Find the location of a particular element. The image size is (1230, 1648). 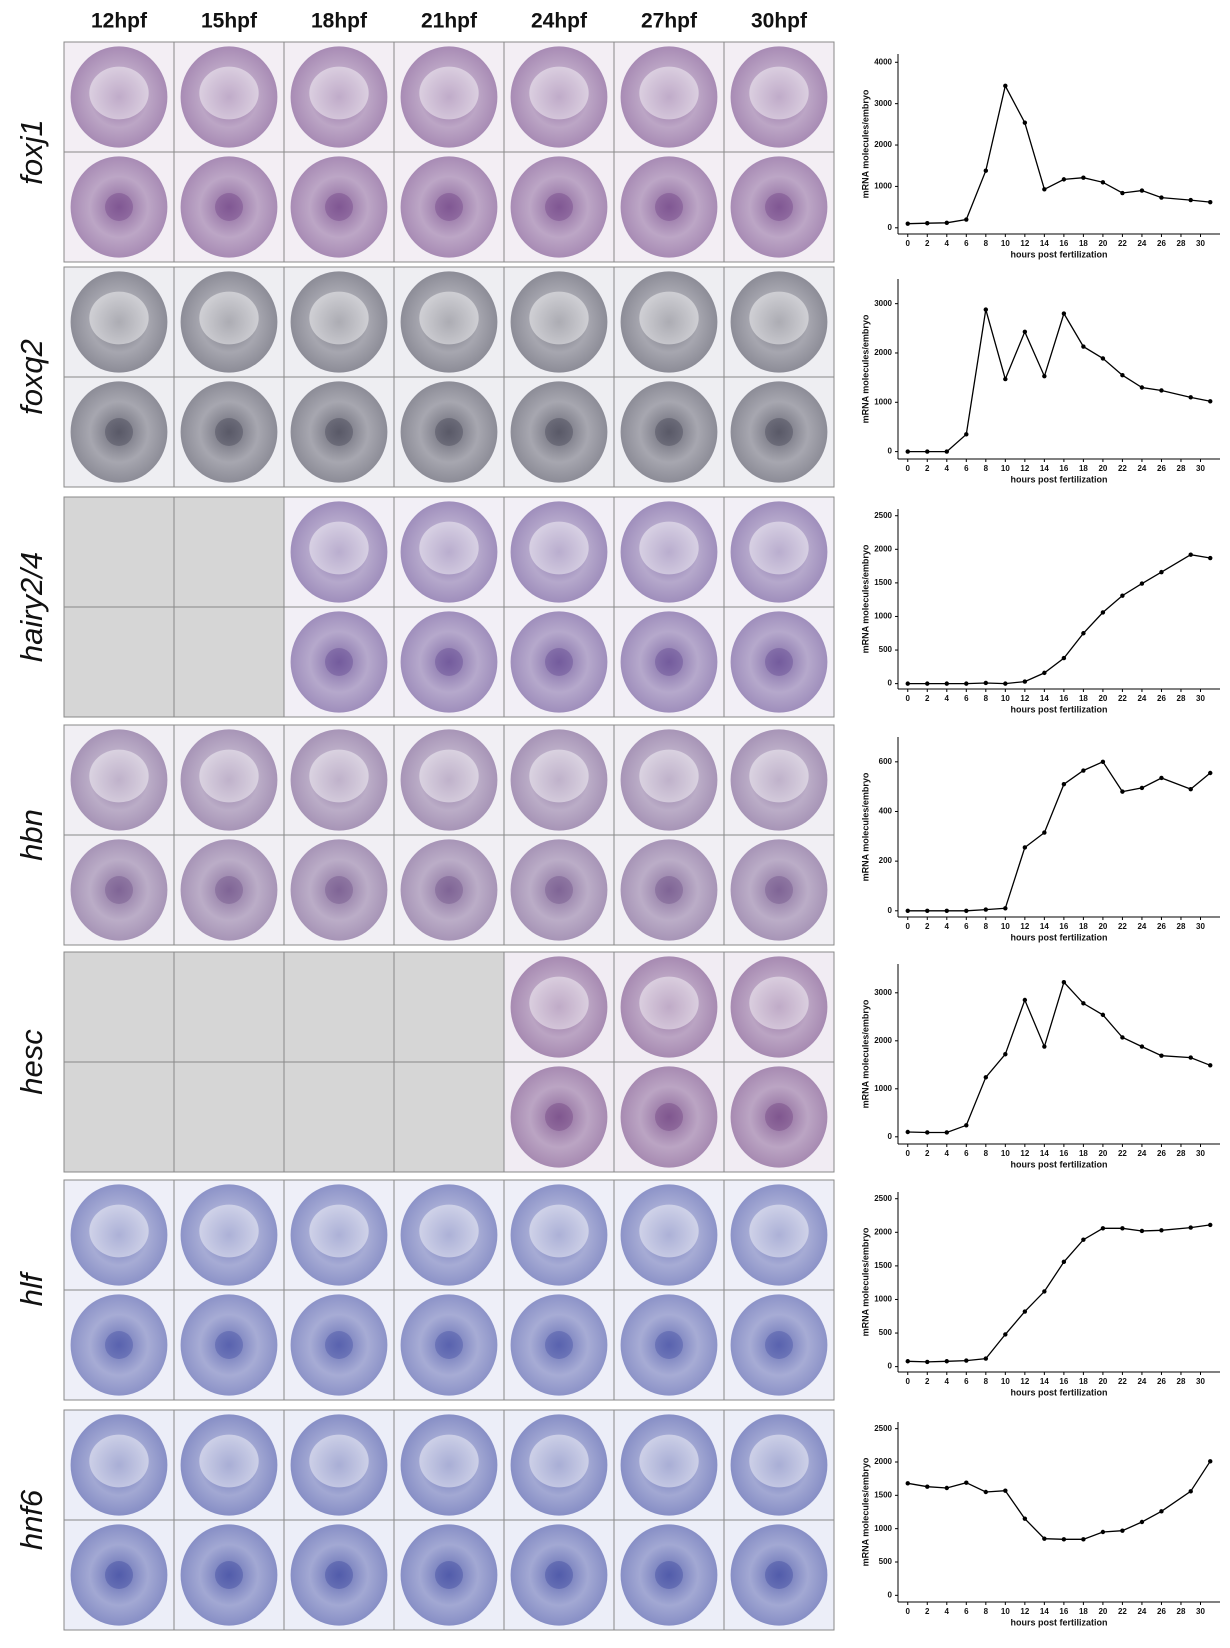

gene-label: hairy2/4 is located at coordinates (31, 607).